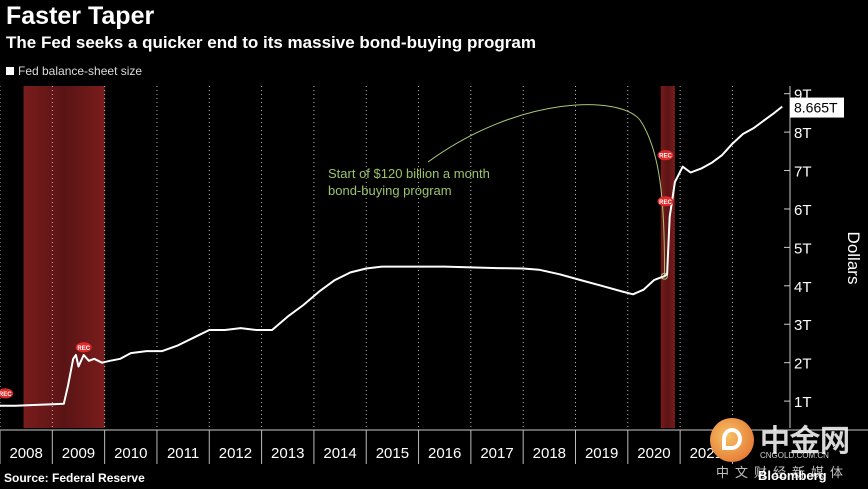 Image resolution: width=868 pixels, height=489 pixels. I want to click on y-axis-label: Dollars, so click(853, 258).